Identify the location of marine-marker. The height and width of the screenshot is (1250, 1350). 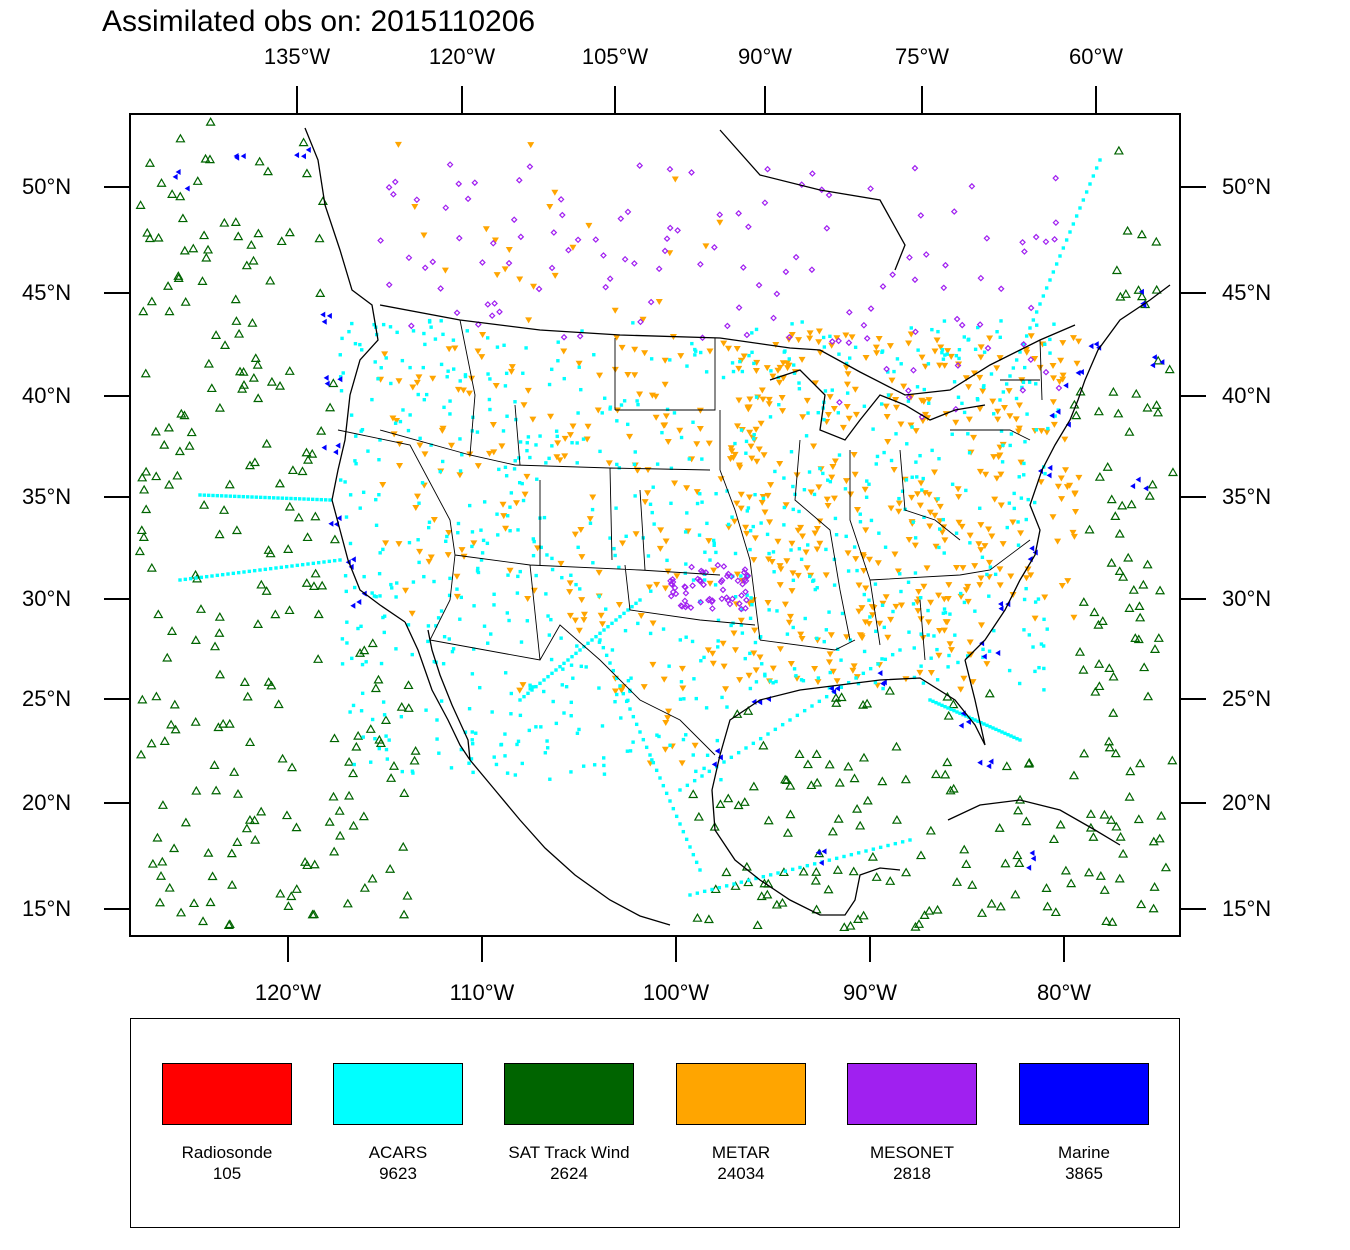
(717, 751).